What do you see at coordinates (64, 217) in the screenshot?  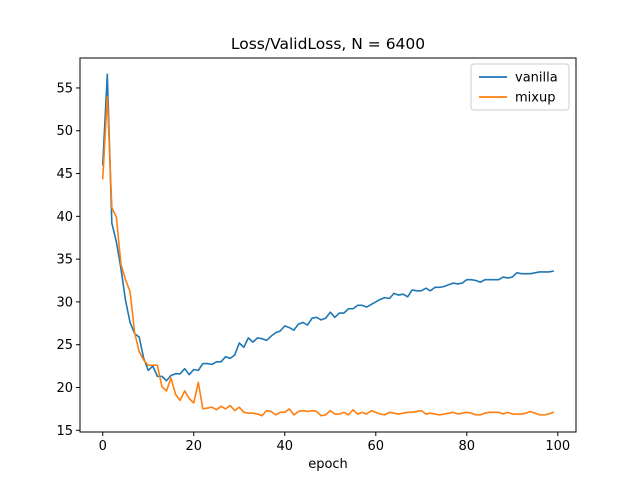 I see `y-tick-label: 40` at bounding box center [64, 217].